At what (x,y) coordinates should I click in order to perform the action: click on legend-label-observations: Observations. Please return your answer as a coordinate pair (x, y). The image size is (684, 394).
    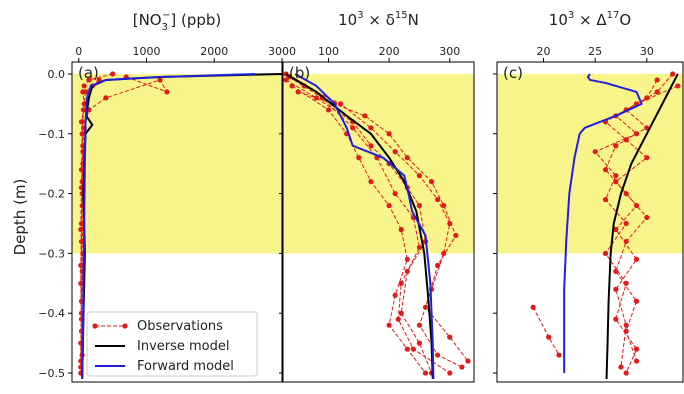
    Looking at the image, I should click on (180, 326).